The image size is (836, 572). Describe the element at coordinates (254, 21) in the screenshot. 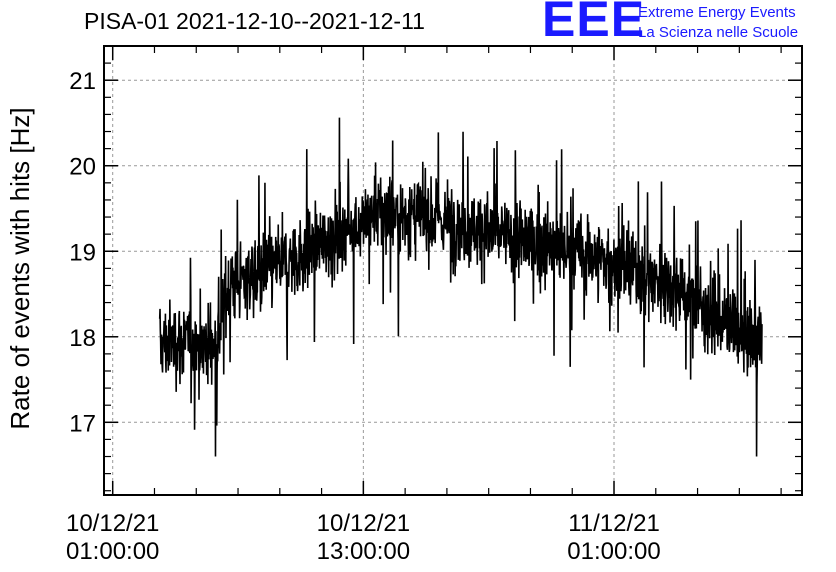

I see `chart-title: PISA-01 2021-12-10--2021-12-11` at that location.